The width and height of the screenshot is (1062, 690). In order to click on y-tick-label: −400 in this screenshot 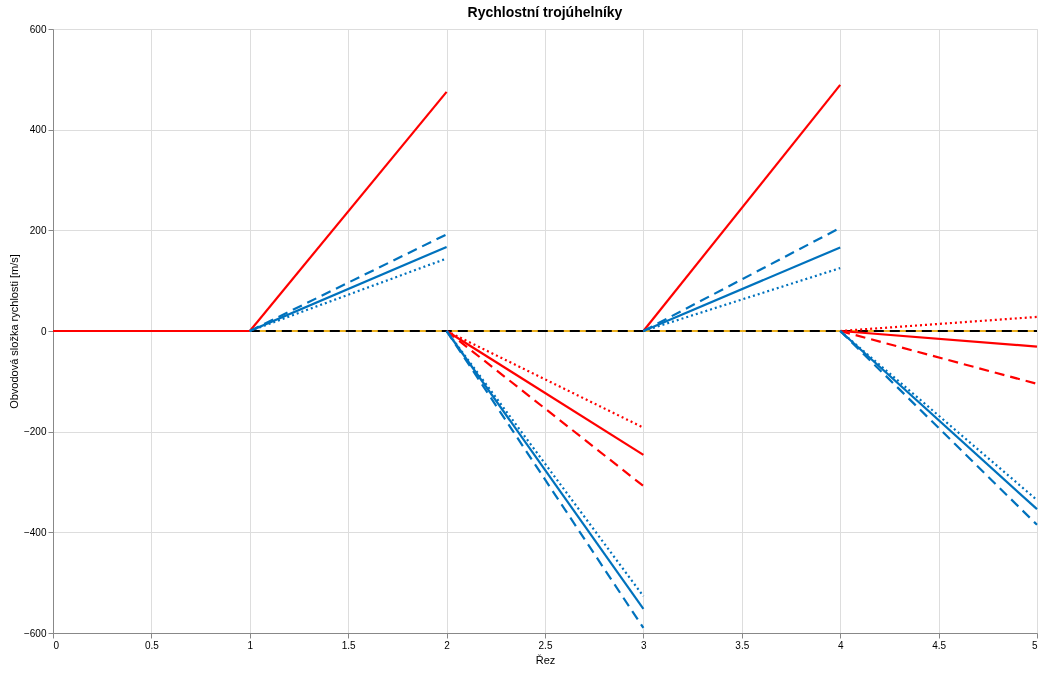, I will do `click(35, 532)`.